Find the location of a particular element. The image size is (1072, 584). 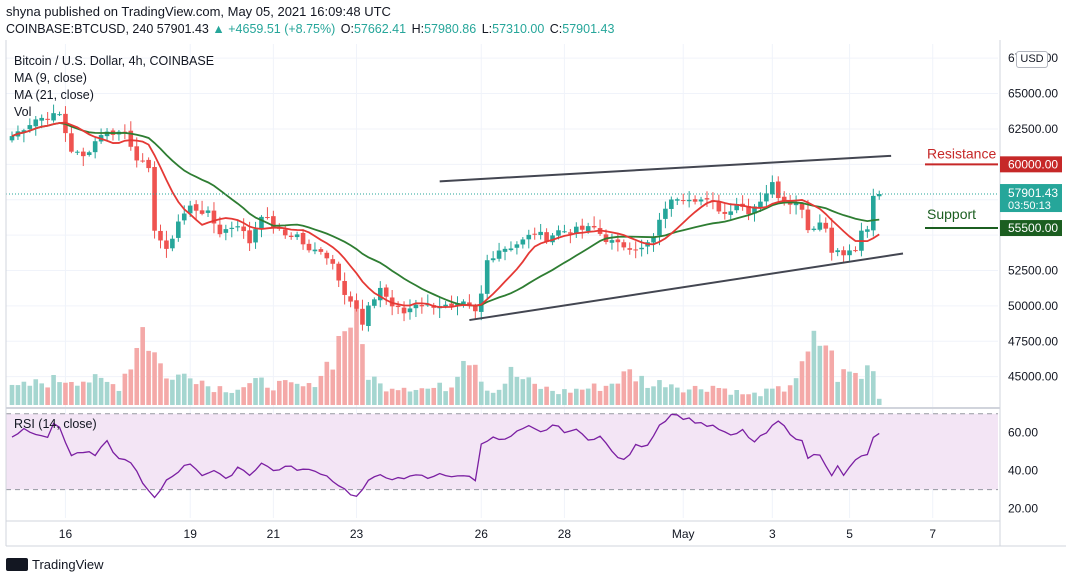

rsi-tick-label: 60.00 is located at coordinates (1023, 433).